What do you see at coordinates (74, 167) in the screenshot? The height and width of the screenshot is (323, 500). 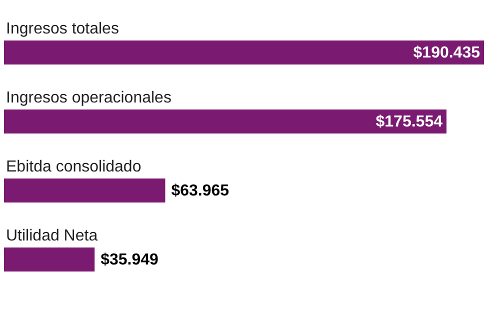 I see `y-tick-label: Ebitda consolidado` at bounding box center [74, 167].